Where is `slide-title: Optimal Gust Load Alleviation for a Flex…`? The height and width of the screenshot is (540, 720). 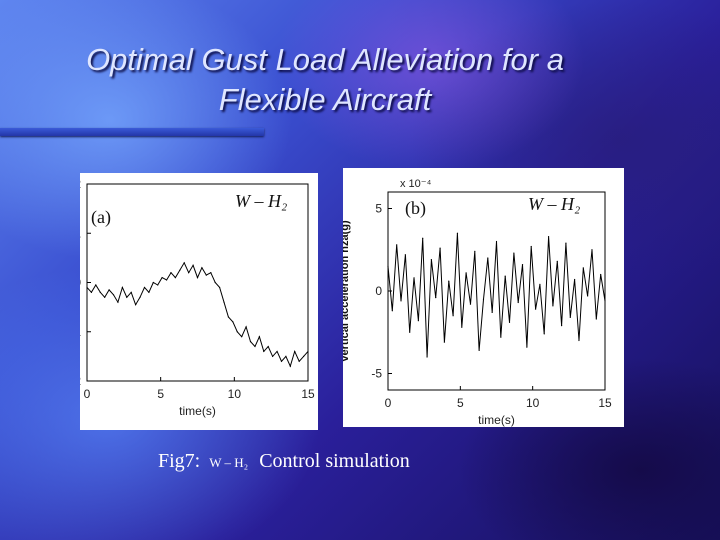
slide-title: Optimal Gust Load Alleviation for a Flex… is located at coordinates (325, 80).